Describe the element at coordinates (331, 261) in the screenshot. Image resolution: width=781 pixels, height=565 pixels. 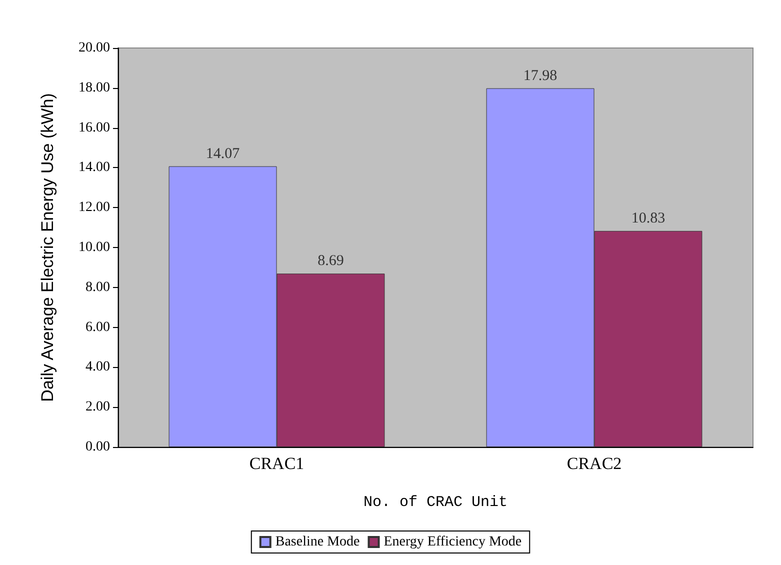
I see `data-label: 8.69` at that location.